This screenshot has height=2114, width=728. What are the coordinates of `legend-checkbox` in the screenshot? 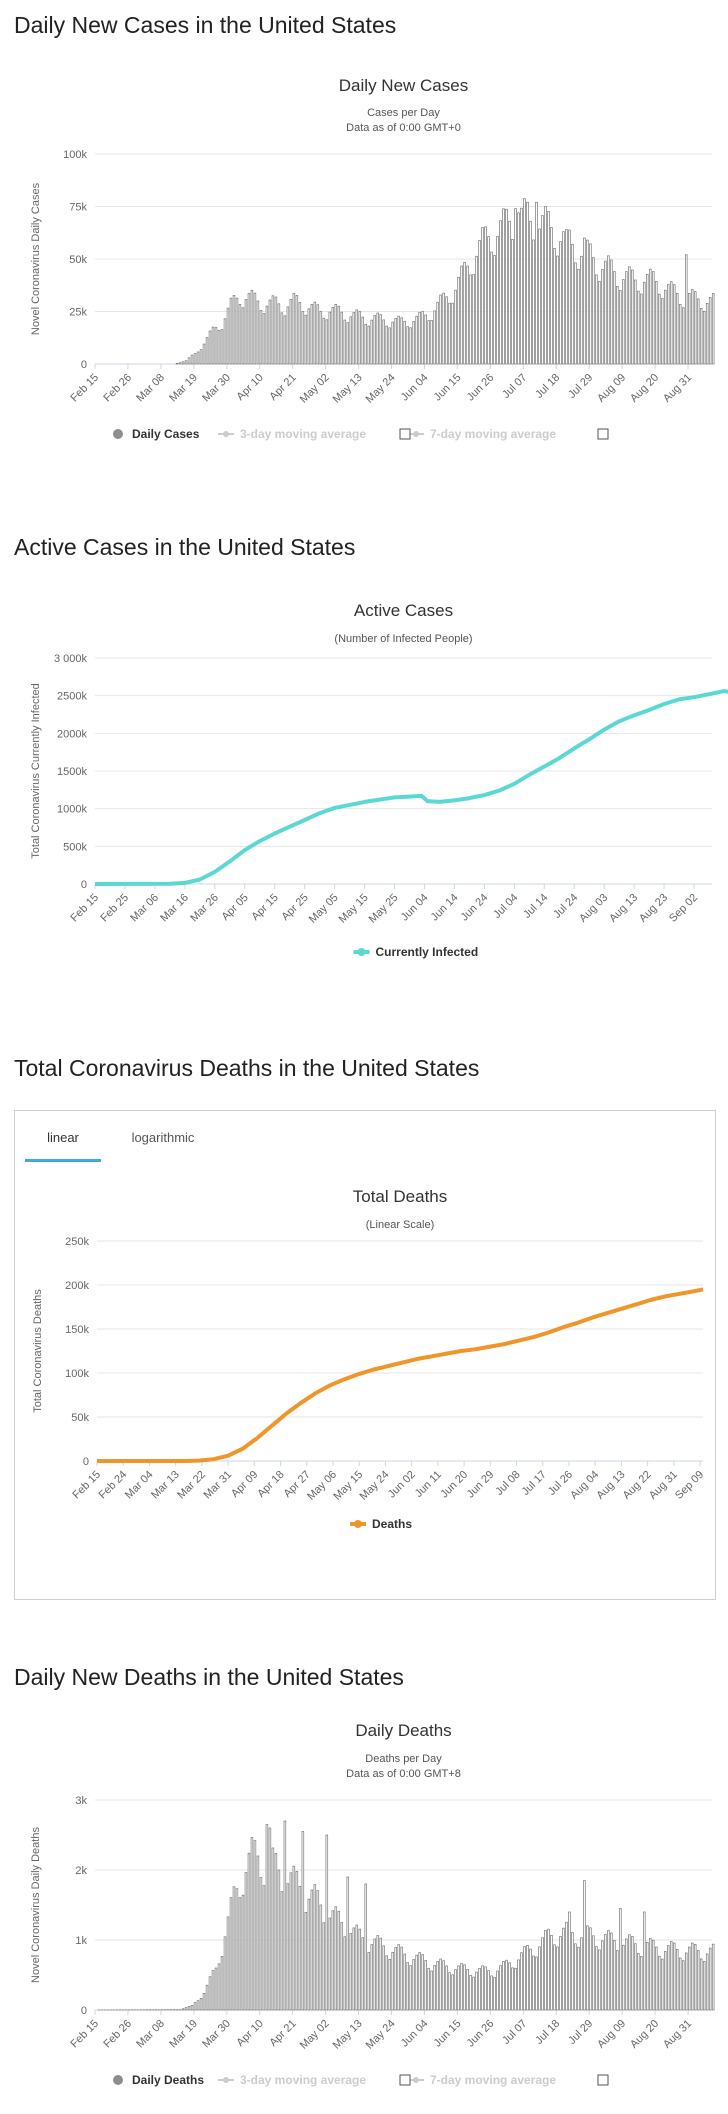 It's located at (405, 434).